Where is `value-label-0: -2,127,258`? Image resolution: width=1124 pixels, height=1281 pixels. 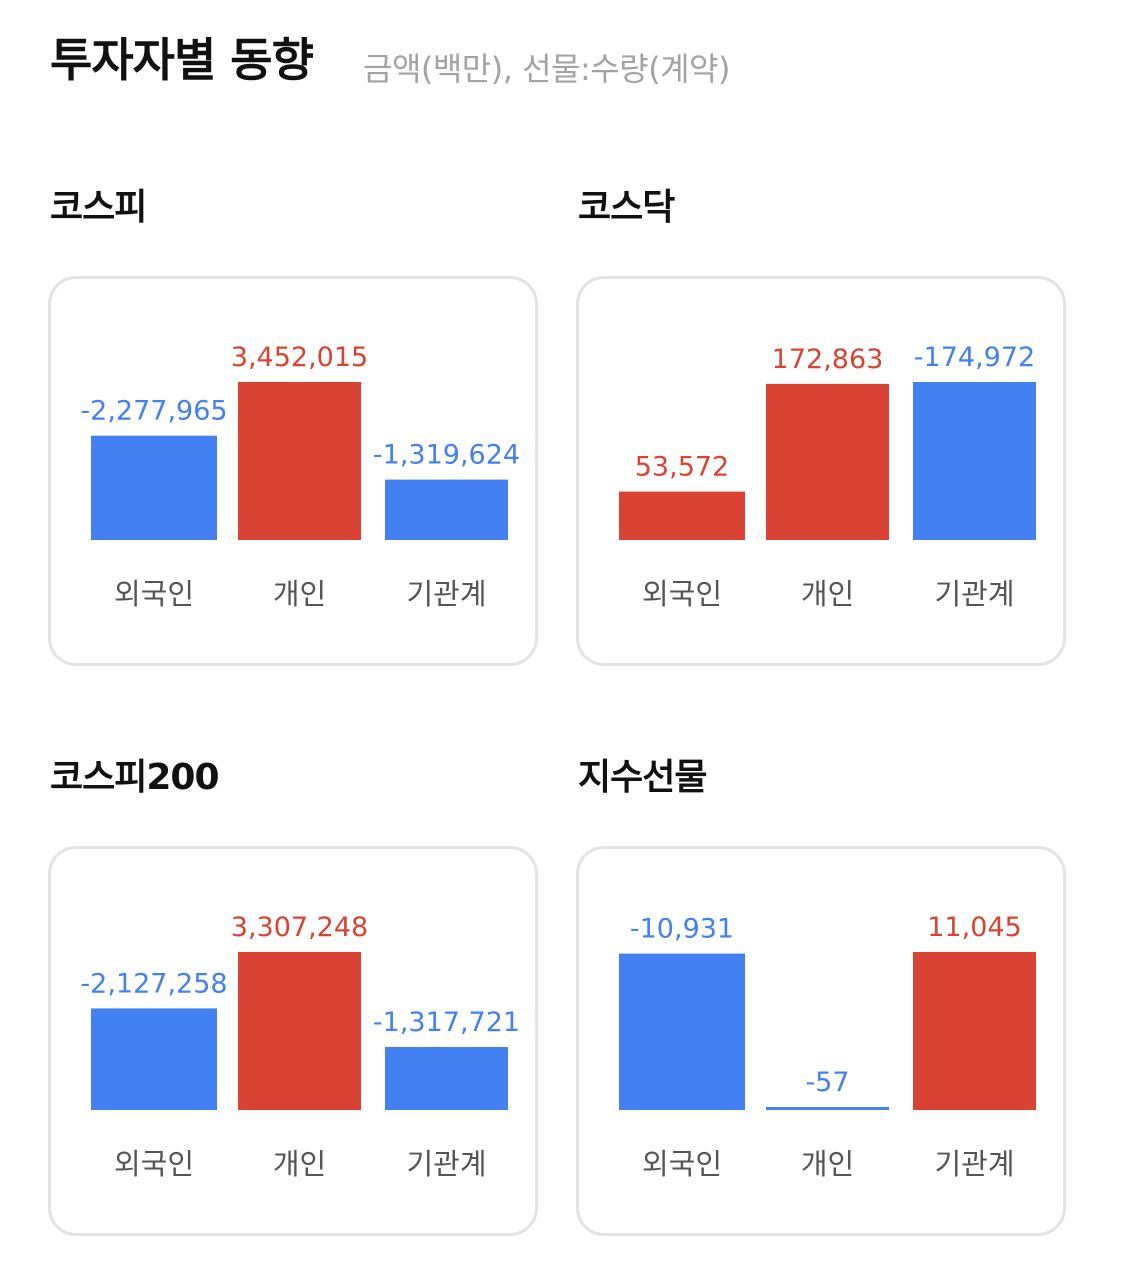
value-label-0: -2,127,258 is located at coordinates (153, 983).